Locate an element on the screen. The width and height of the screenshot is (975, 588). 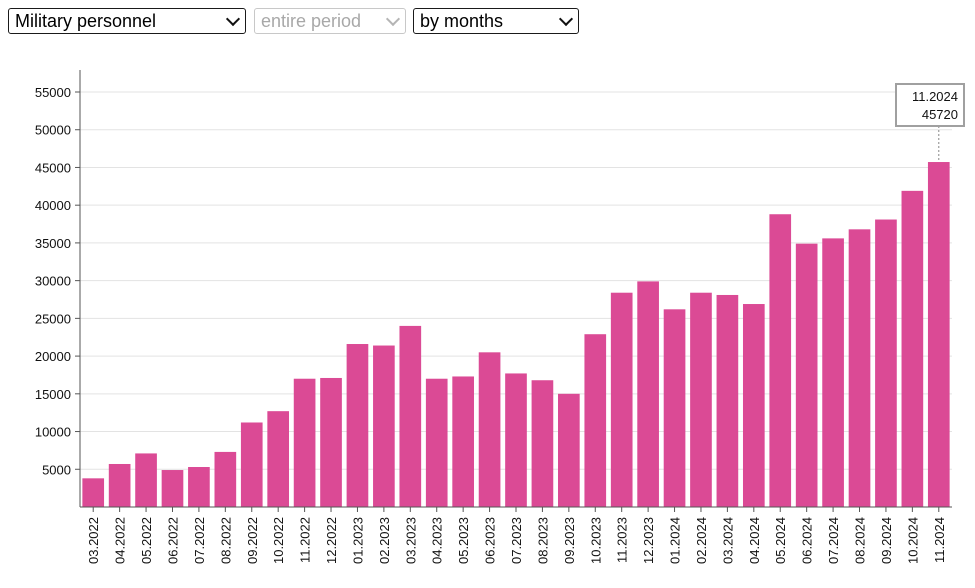
x-tick-label: 04.2022 is located at coordinates (120, 540).